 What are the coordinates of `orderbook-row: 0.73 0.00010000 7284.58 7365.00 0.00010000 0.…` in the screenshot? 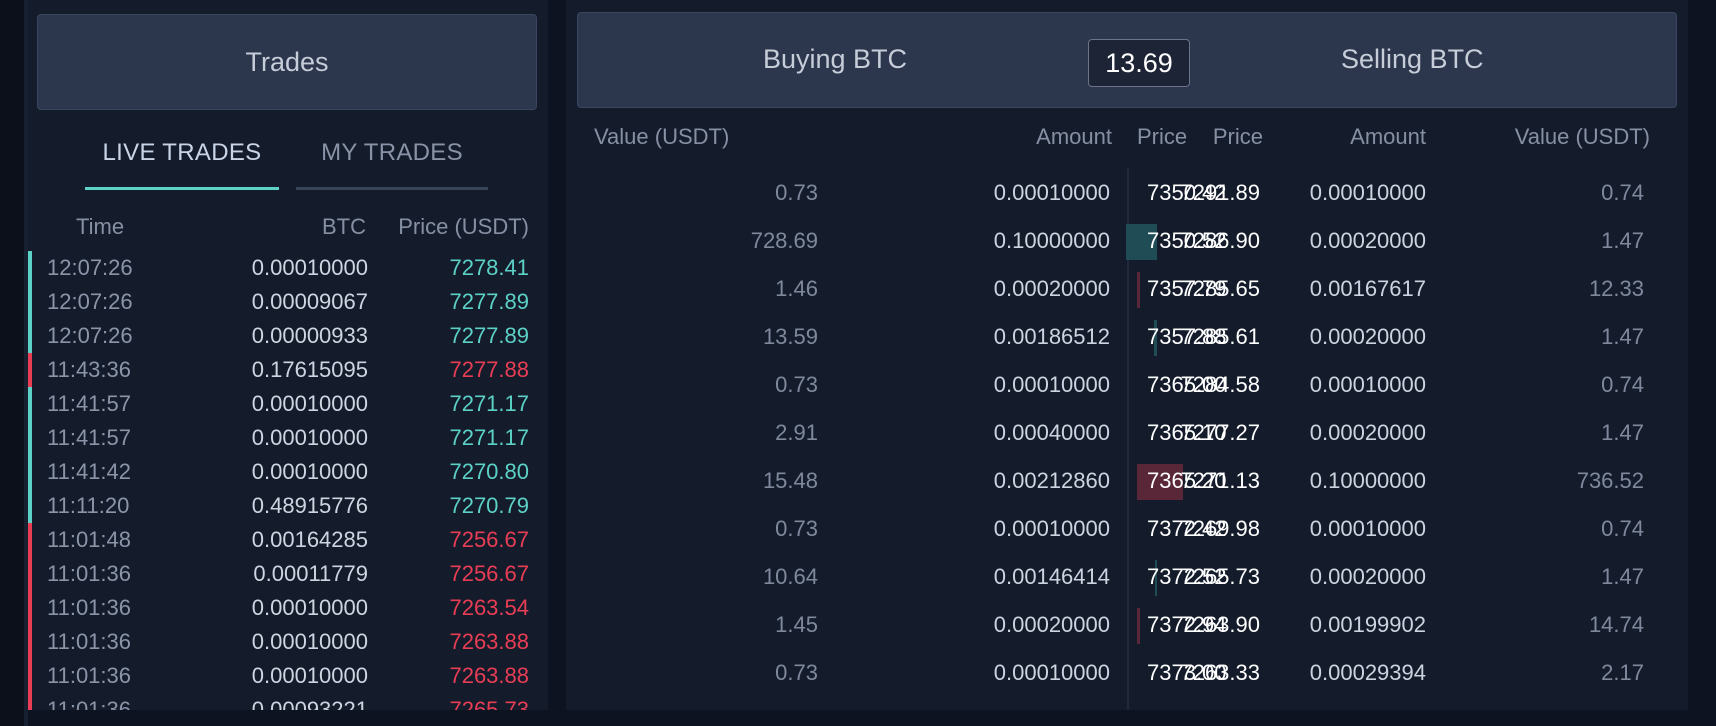 It's located at (1127, 386).